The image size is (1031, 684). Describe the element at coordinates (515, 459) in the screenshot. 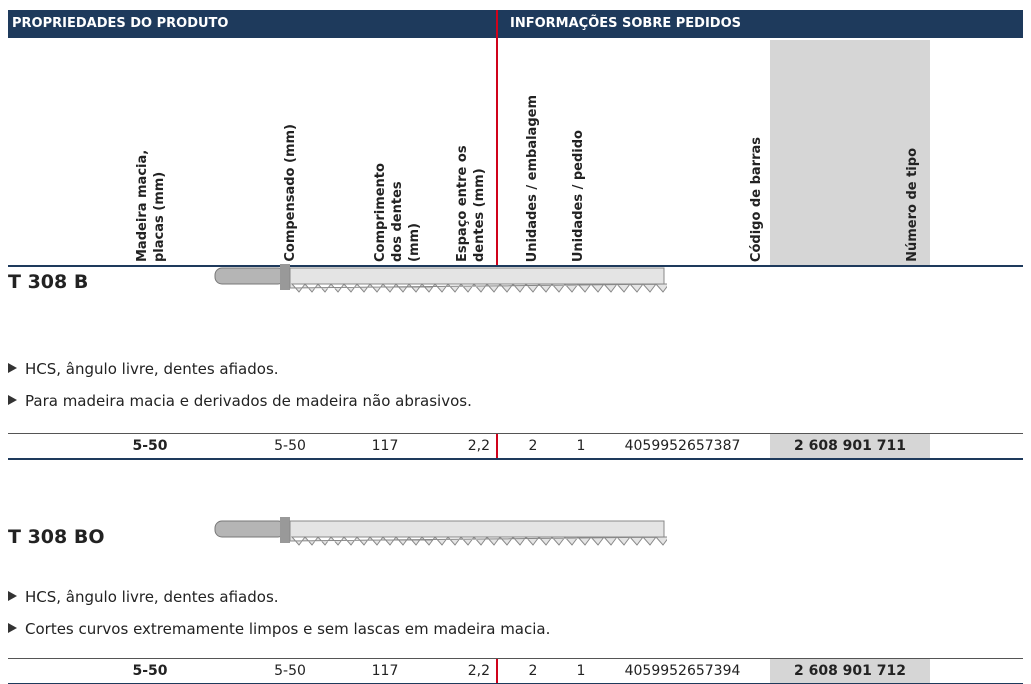

I see `row-bottom-rule` at that location.